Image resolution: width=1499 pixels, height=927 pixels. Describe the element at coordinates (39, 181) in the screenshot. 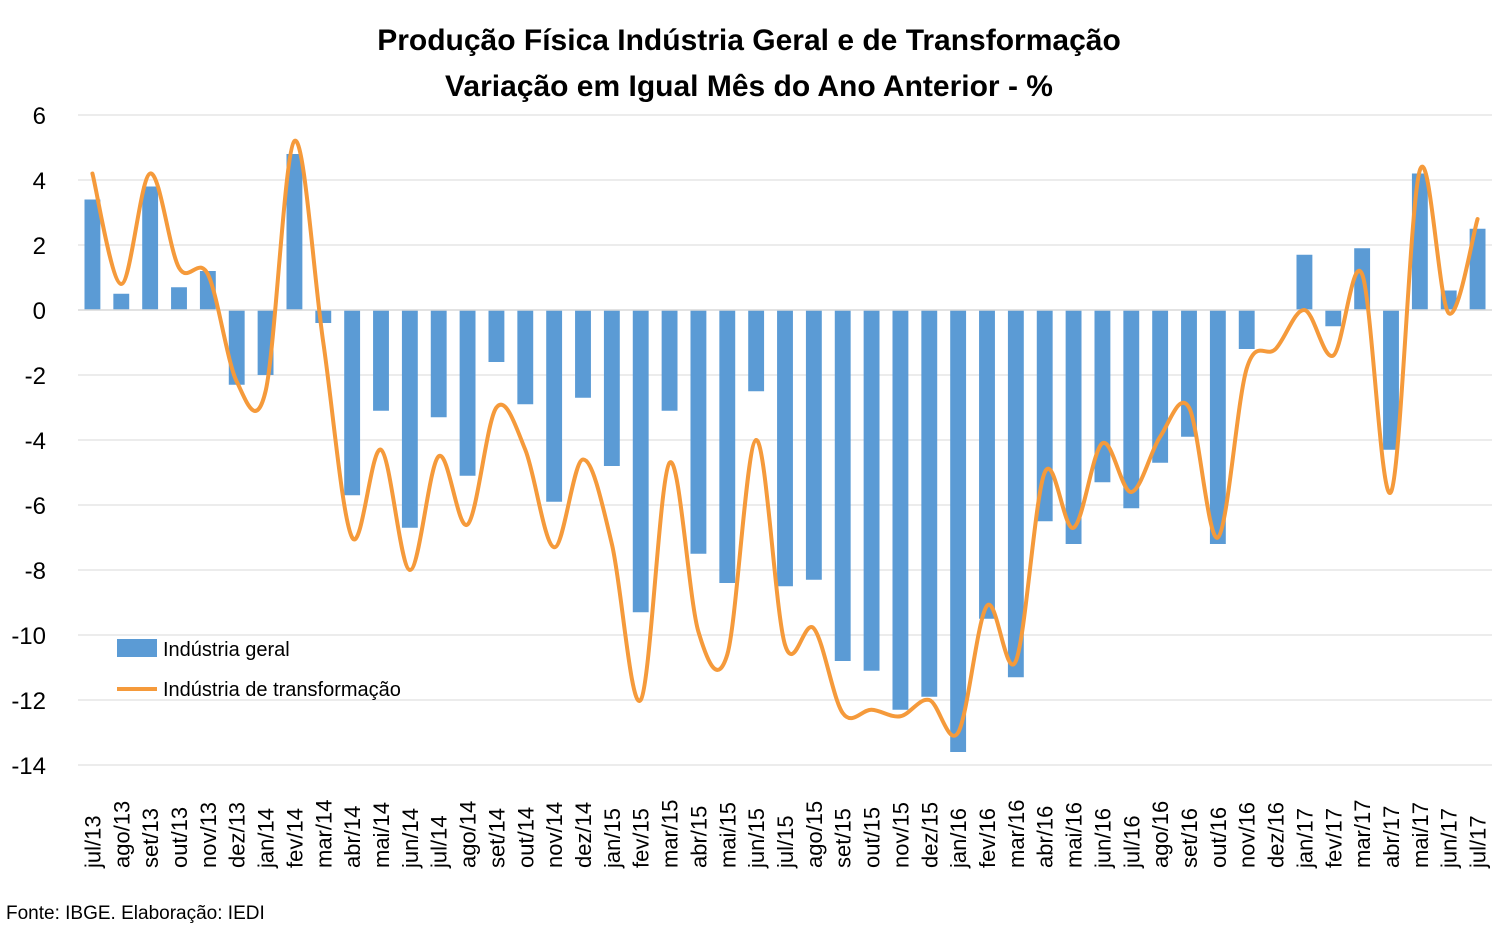

I see `y-tick-label: 4` at that location.